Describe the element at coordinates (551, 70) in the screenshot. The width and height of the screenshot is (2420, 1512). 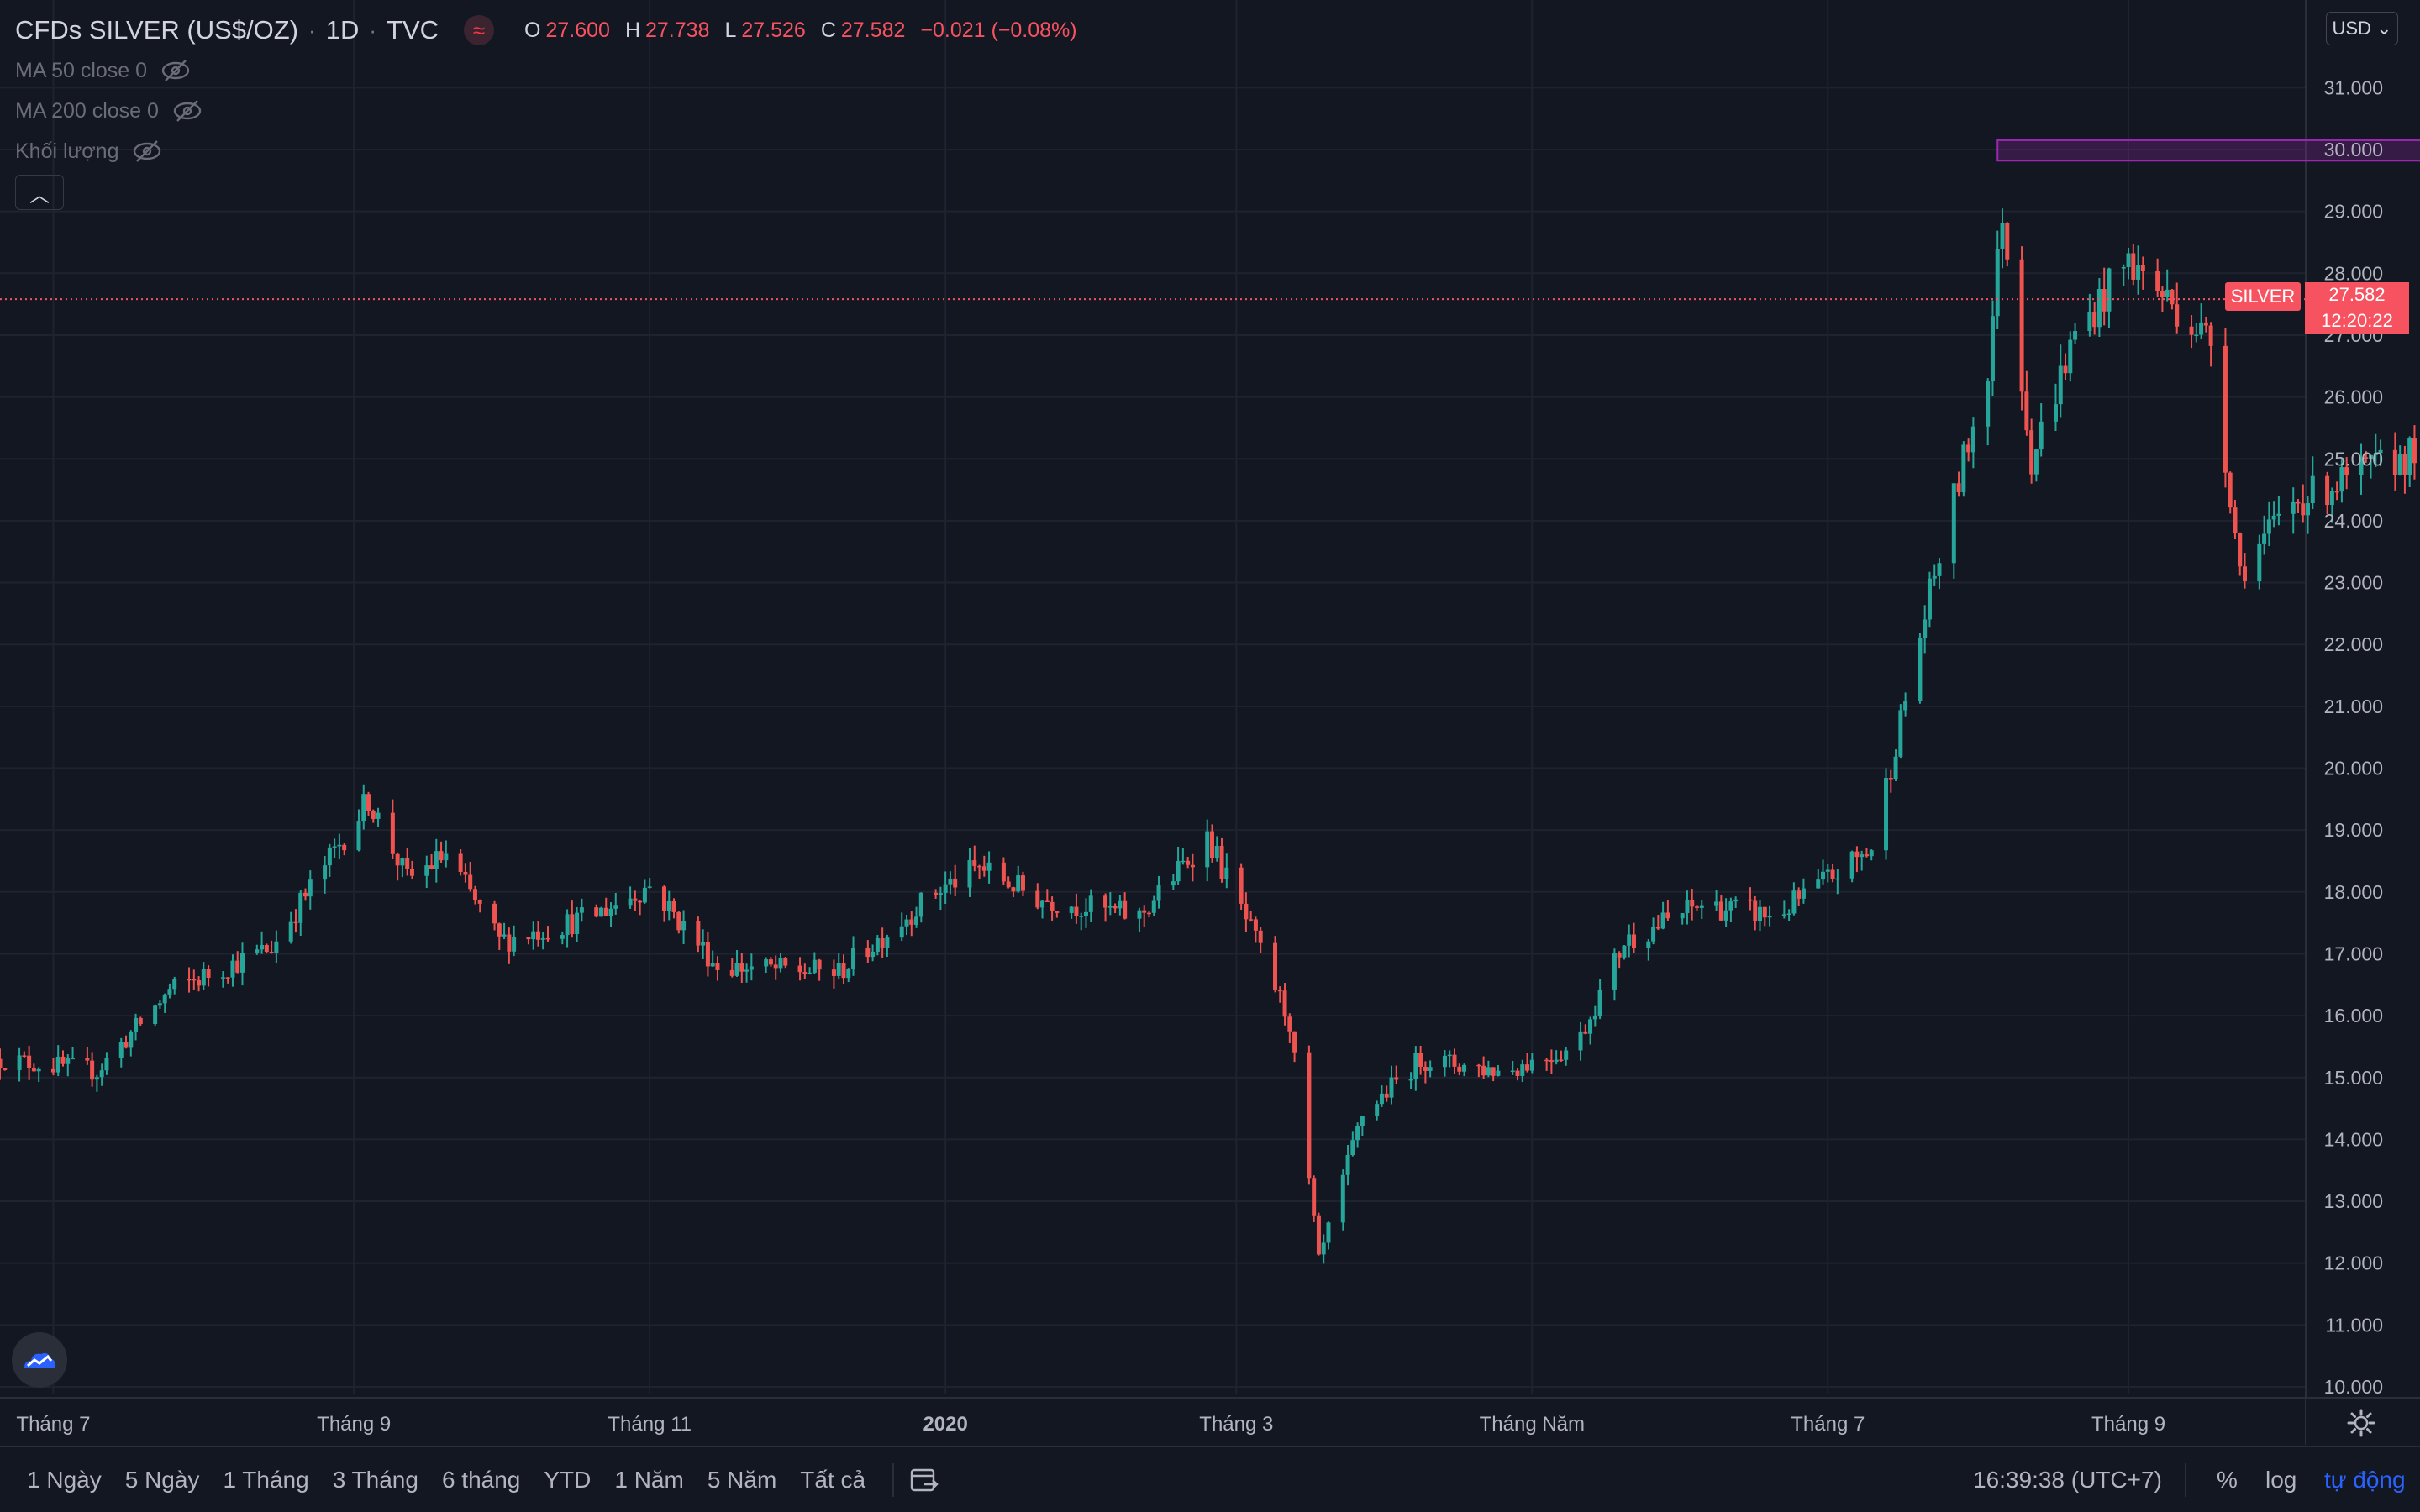
I see `indicator-ma50: MA 50 close 0` at that location.